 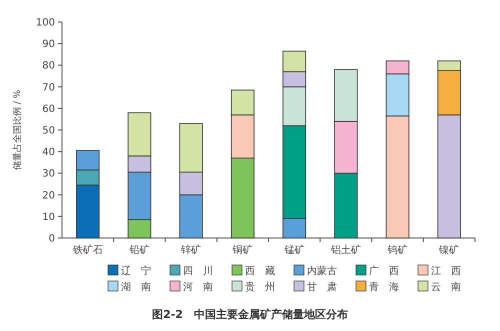 I want to click on x-tick-label: 铁矿石, so click(x=87, y=250).